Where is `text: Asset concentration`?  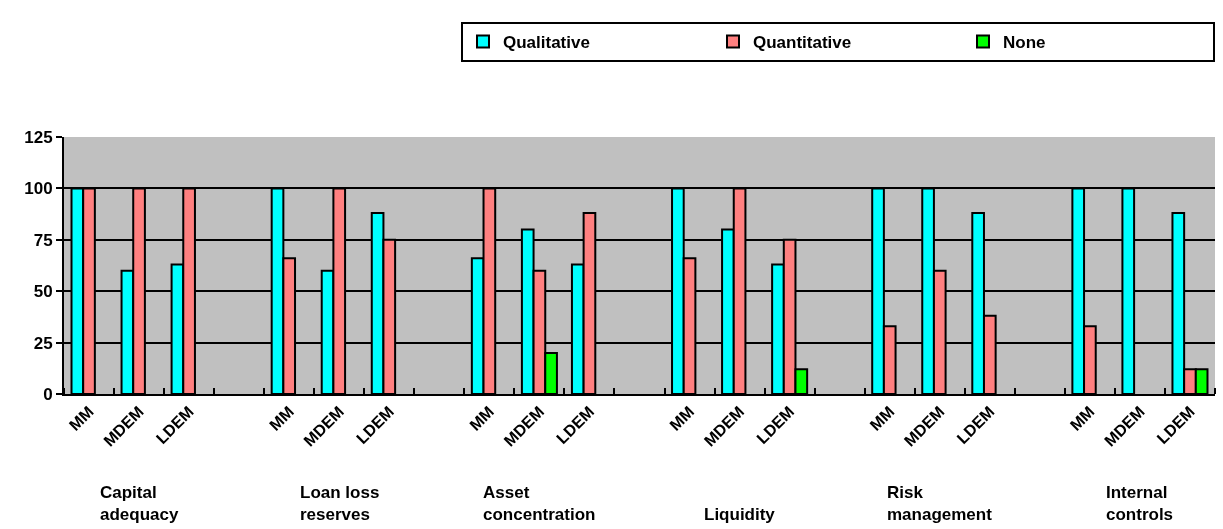 text: Asset concentration is located at coordinates (539, 504).